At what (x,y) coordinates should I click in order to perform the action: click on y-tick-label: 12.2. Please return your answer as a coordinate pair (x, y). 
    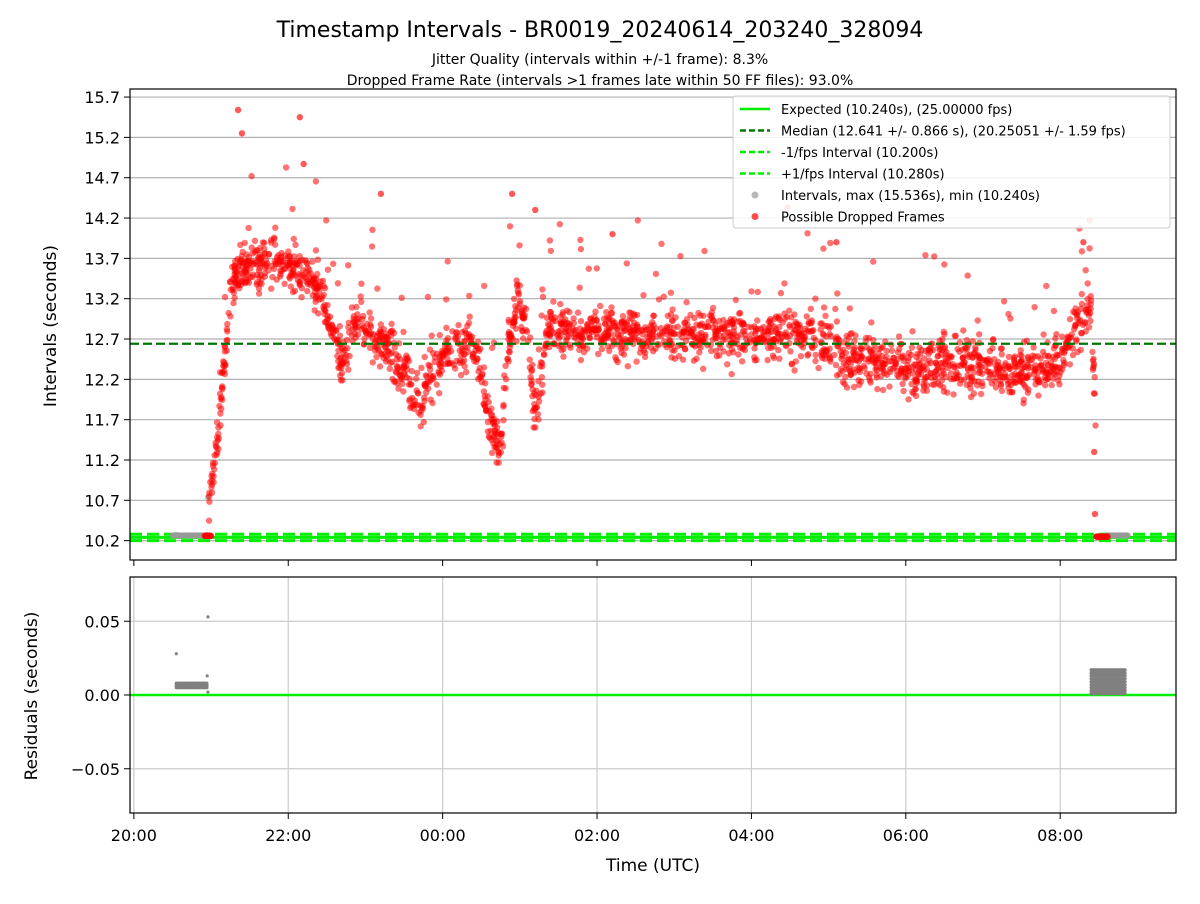
    Looking at the image, I should click on (102, 379).